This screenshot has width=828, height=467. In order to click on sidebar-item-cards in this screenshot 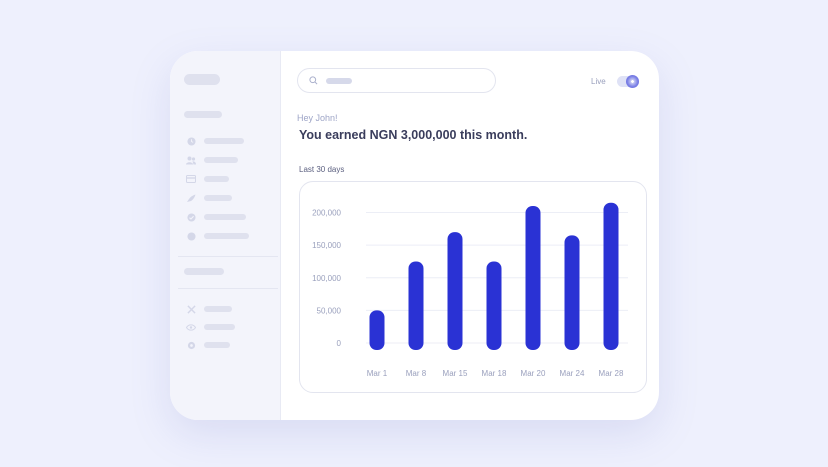, I will do `click(207, 179)`.